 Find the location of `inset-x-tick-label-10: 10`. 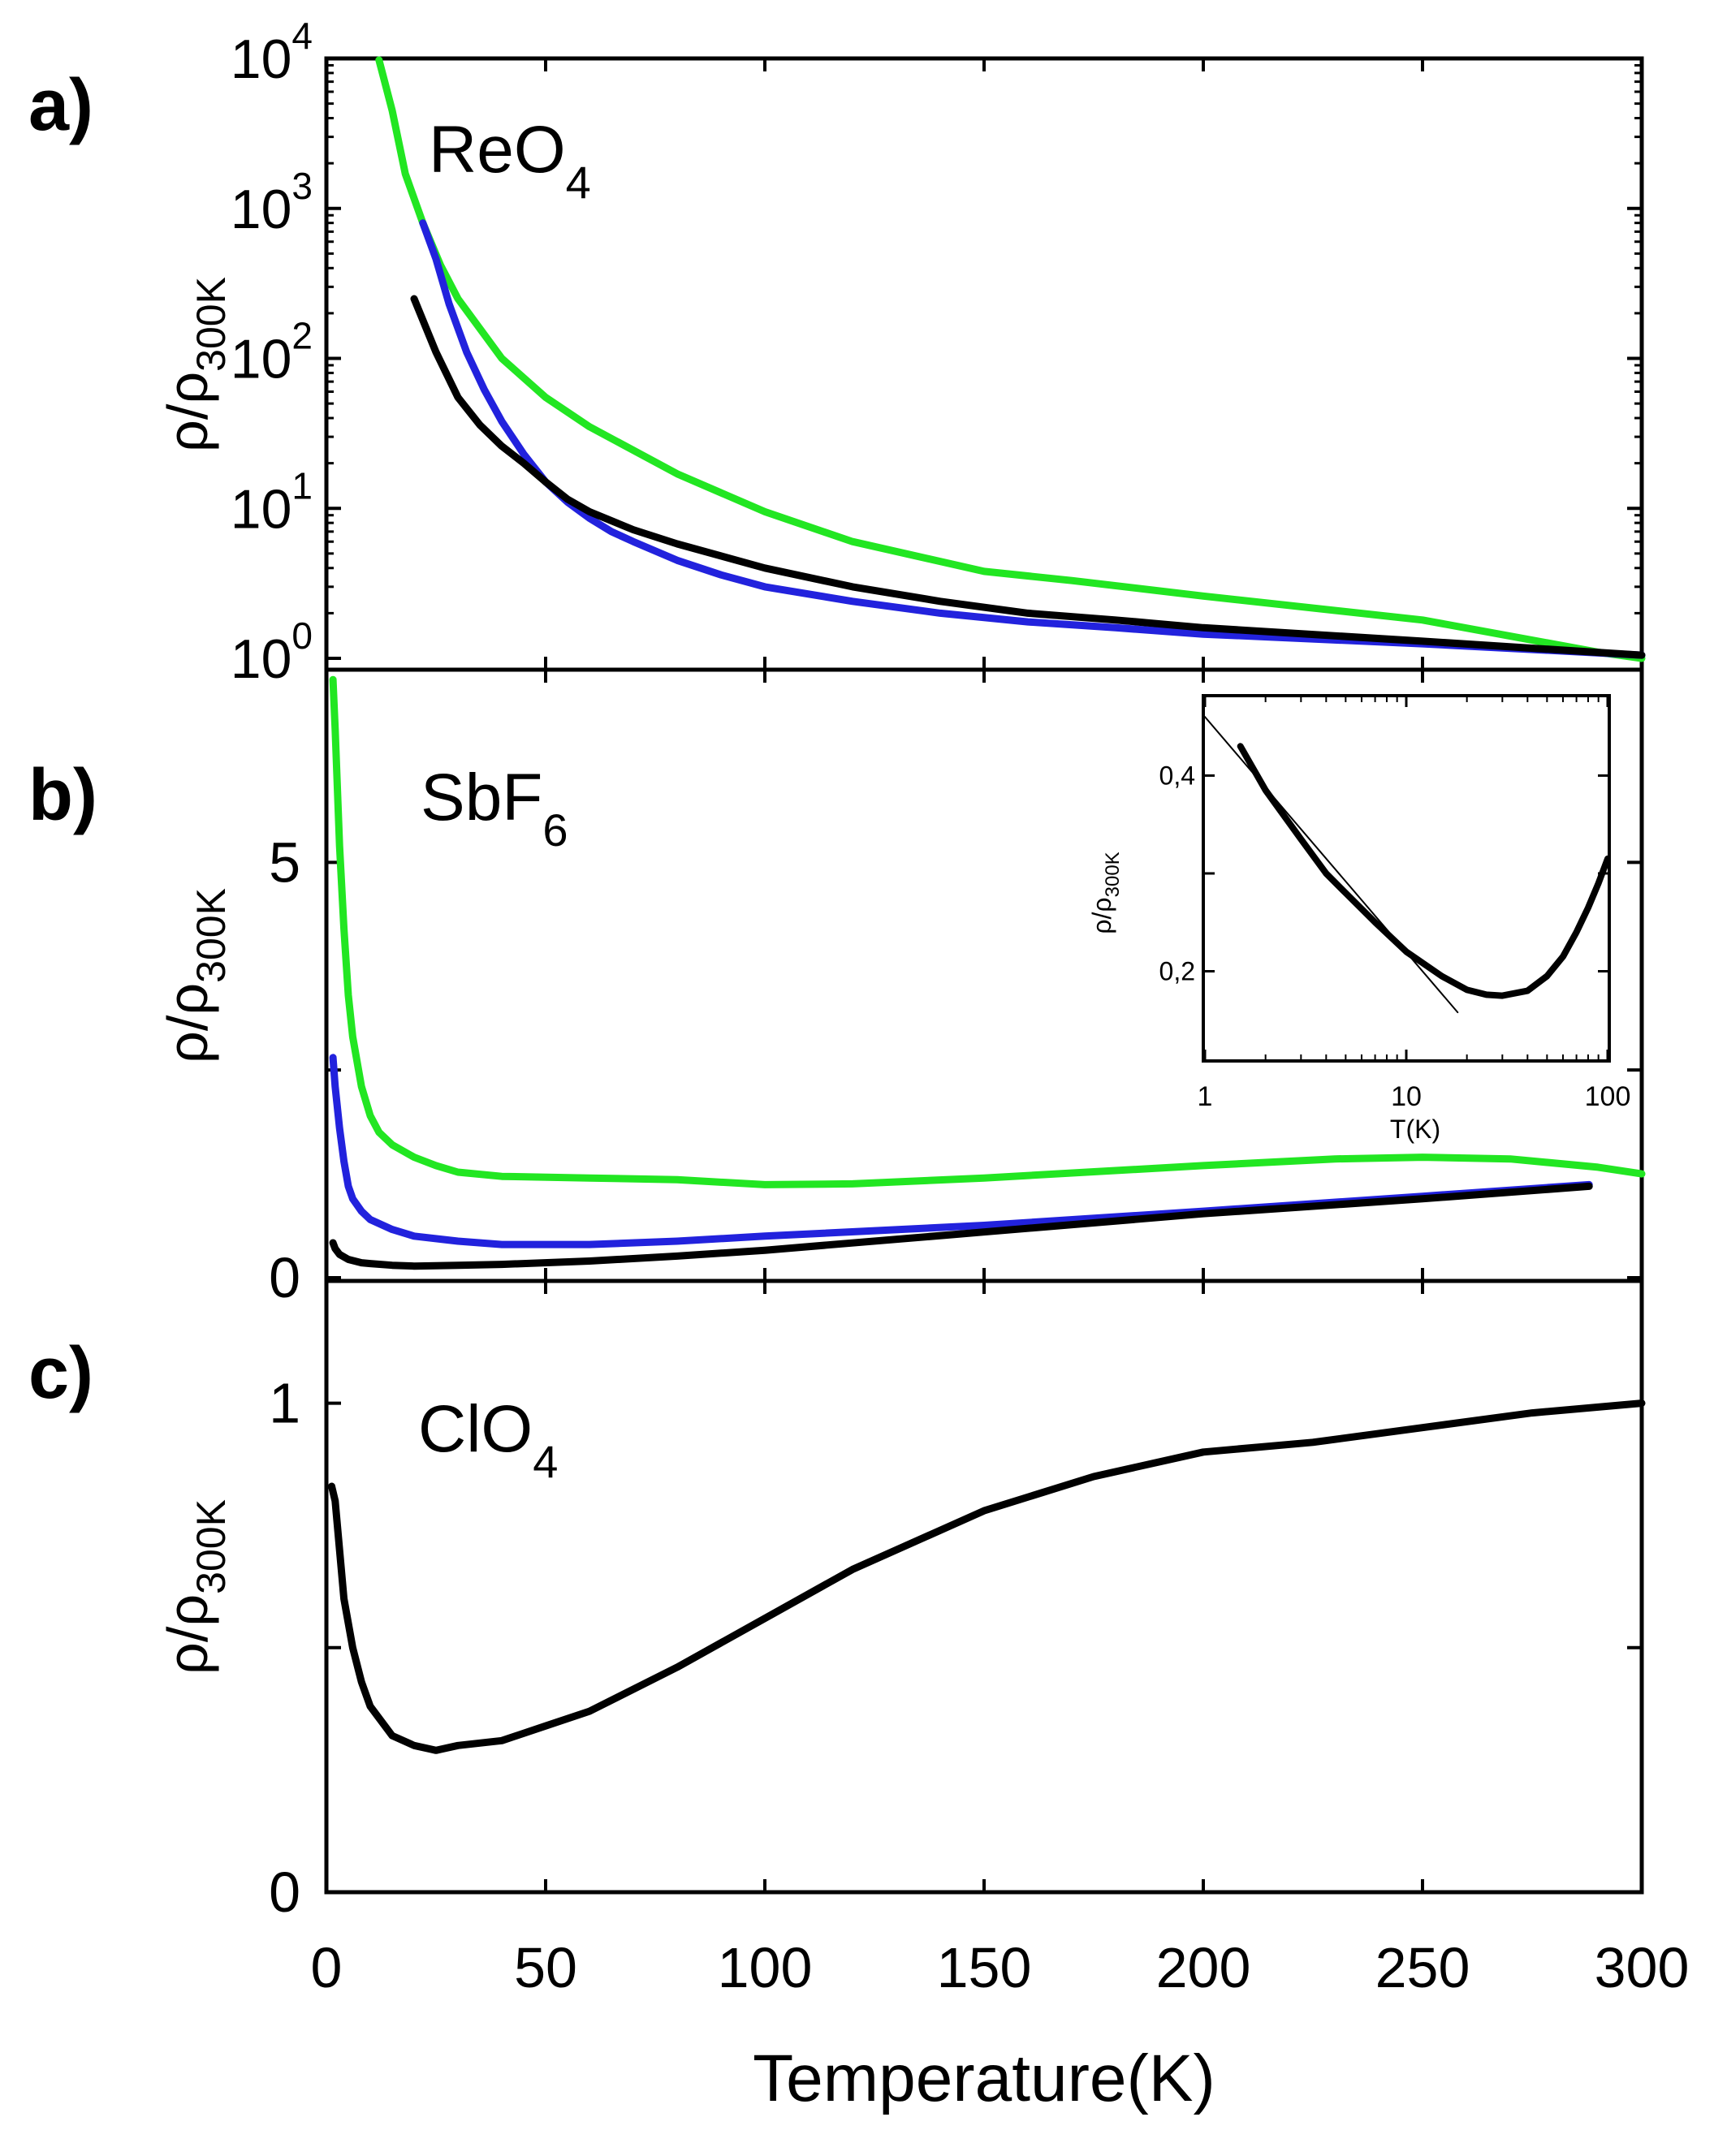

inset-x-tick-label-10: 10 is located at coordinates (1406, 1096).